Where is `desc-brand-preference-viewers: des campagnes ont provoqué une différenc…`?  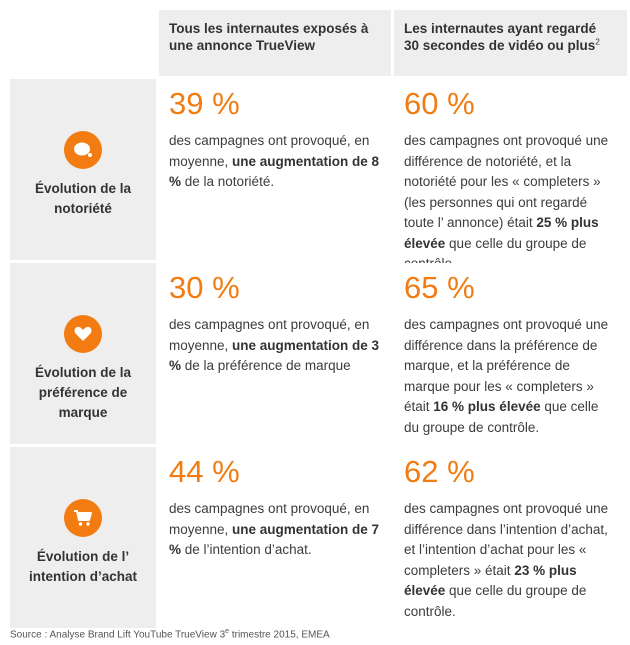 desc-brand-preference-viewers: des campagnes ont provoqué une différenc… is located at coordinates (510, 376).